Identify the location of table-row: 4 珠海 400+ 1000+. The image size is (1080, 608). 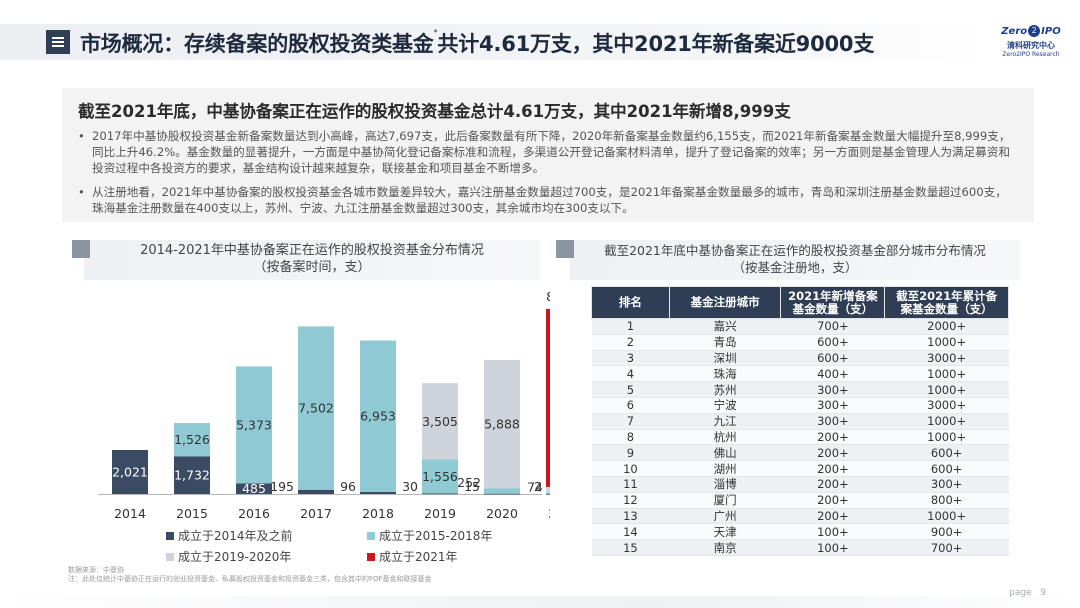
(800, 374).